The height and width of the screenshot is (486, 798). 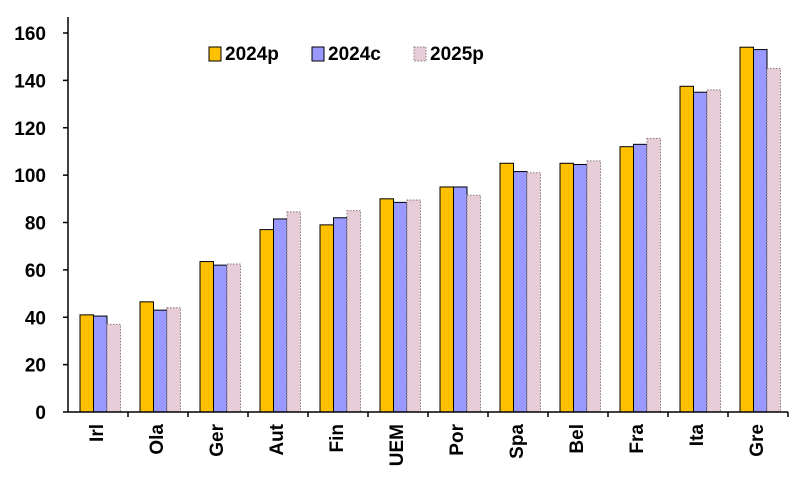 What do you see at coordinates (653, 275) in the screenshot?
I see `bar-2025p-fra` at bounding box center [653, 275].